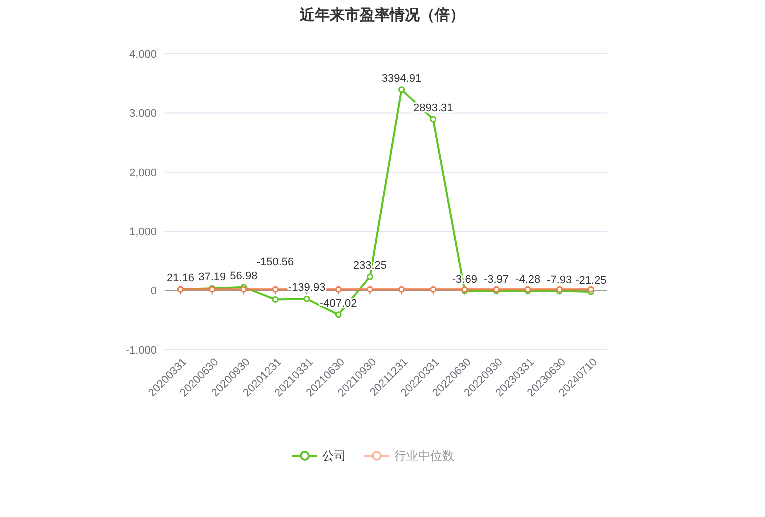  What do you see at coordinates (143, 54) in the screenshot?
I see `y-tick-label: 4,000` at bounding box center [143, 54].